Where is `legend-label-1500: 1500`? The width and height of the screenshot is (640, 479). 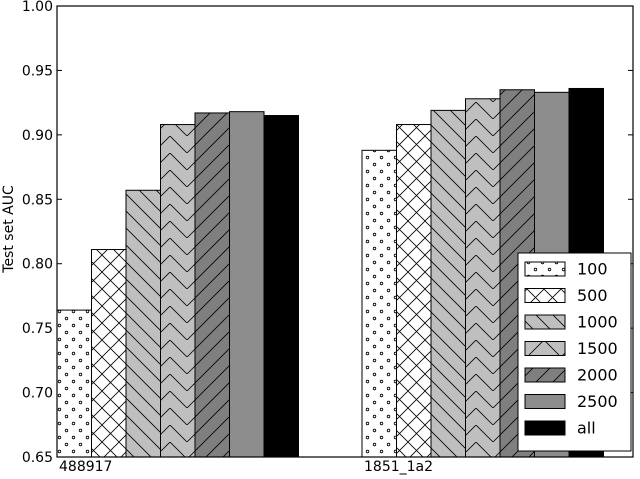
legend-label-1500: 1500 is located at coordinates (597, 348).